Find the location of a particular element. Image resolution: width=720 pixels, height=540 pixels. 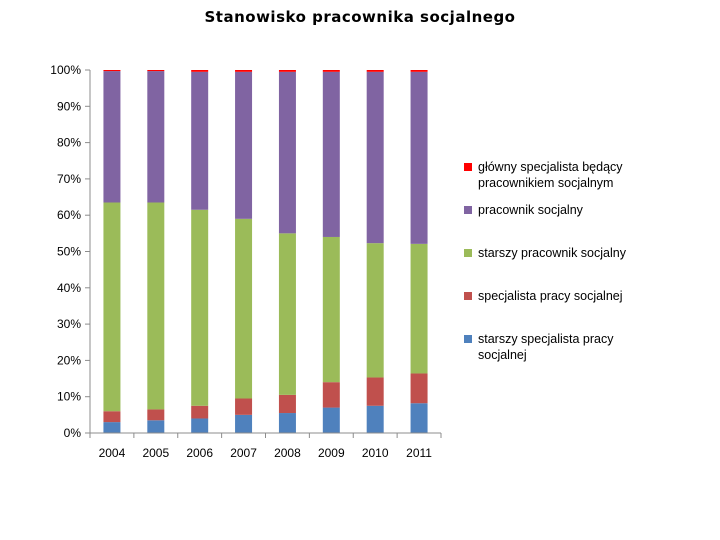

legend-label: starszy pracownik socjalny is located at coordinates (552, 253).